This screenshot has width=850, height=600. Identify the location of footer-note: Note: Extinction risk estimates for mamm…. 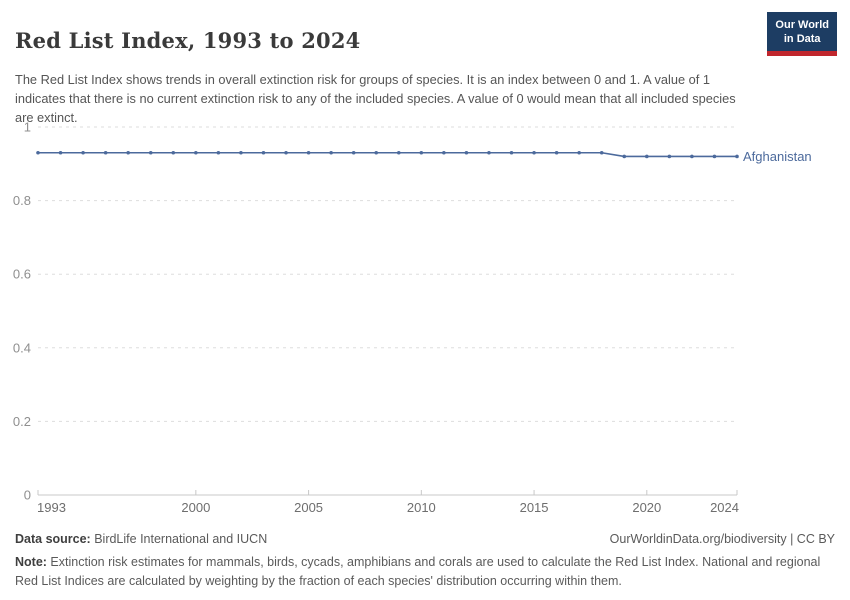
(423, 572).